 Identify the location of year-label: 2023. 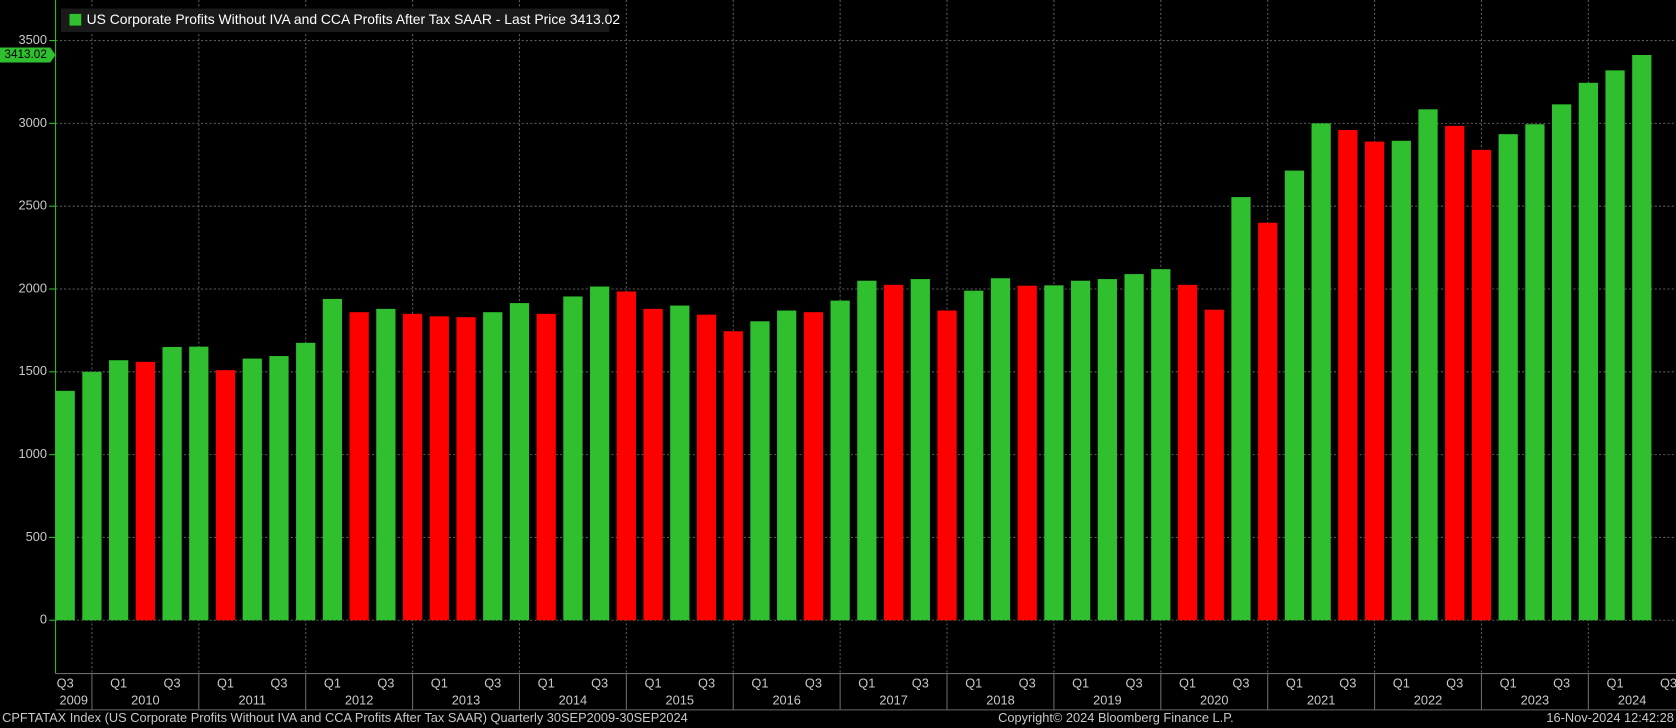
(1535, 700).